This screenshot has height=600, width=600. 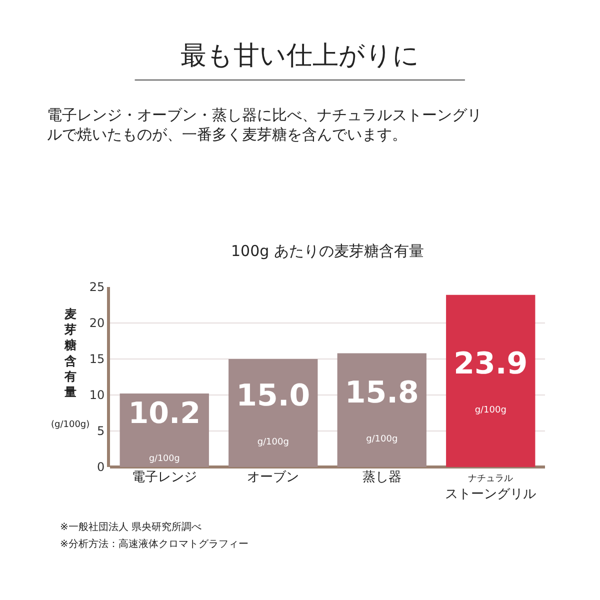 What do you see at coordinates (164, 430) in the screenshot?
I see `data-label: 10.2 g/100g` at bounding box center [164, 430].